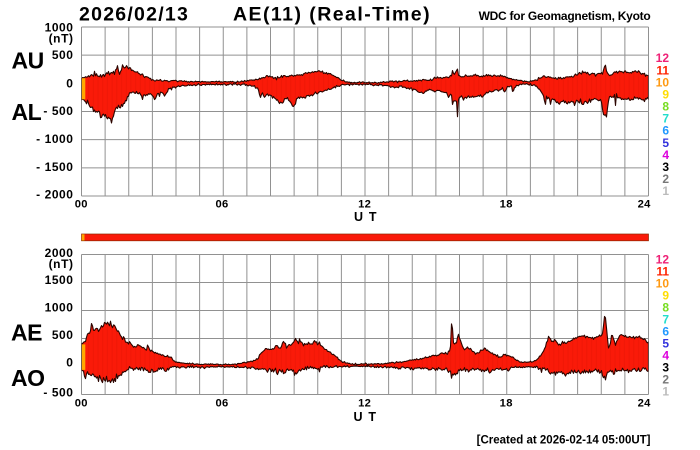  Describe the element at coordinates (332, 15) in the screenshot. I see `svg-text: AE(11) (Real-Time)` at that location.